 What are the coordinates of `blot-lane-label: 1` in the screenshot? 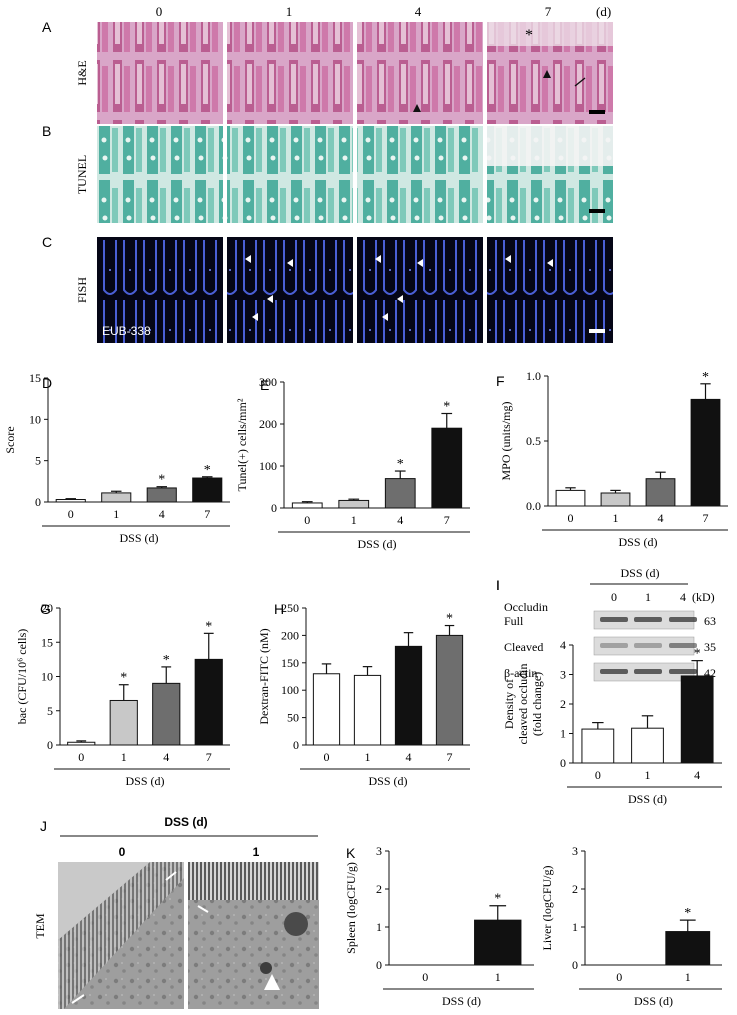 It's located at (648, 597).